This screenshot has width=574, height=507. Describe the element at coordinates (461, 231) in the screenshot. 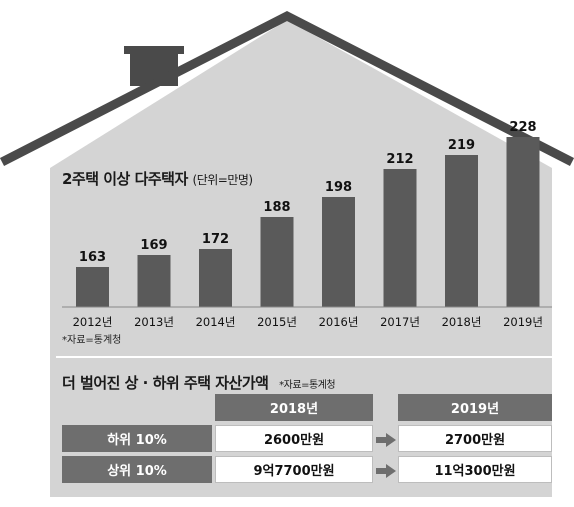

I see `bar-2018년` at that location.